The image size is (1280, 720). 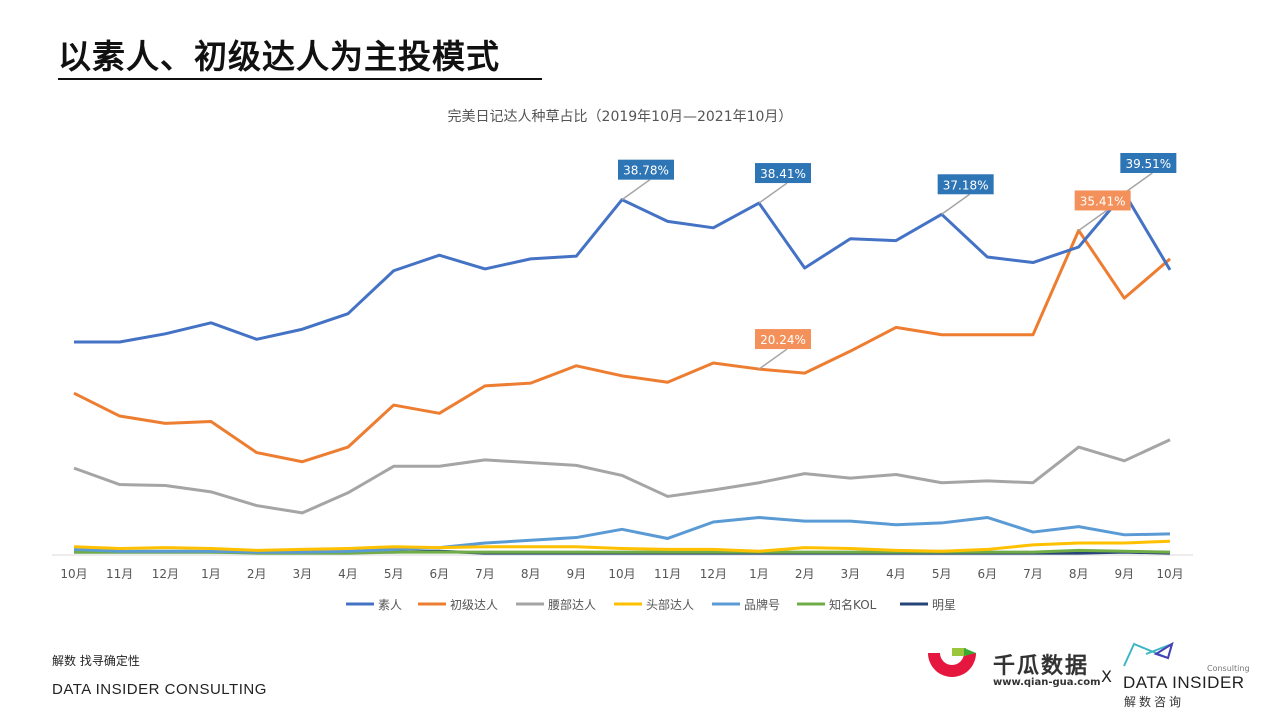 I want to click on legend-label: 腰部达人, so click(x=572, y=604).